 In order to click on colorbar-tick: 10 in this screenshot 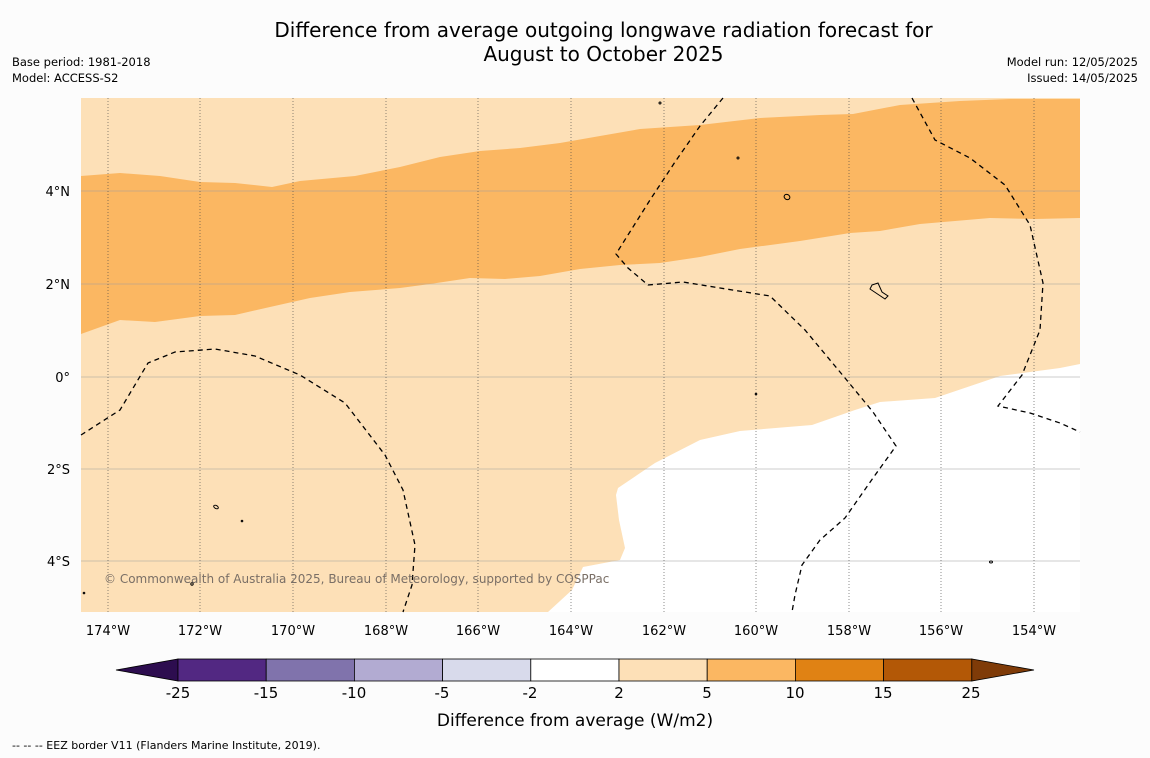, I will do `click(794, 693)`.